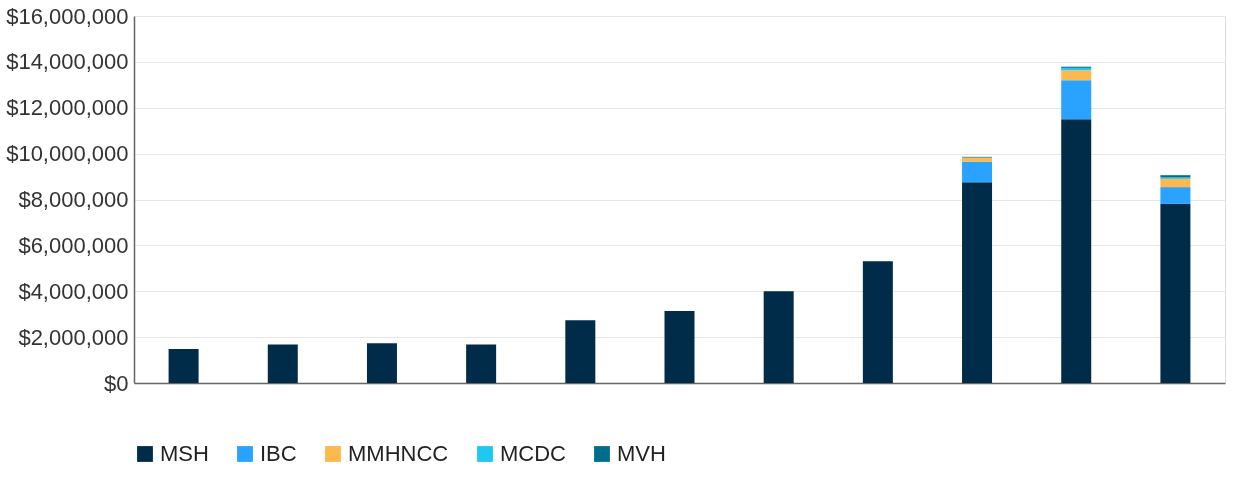 Image resolution: width=1239 pixels, height=481 pixels. I want to click on legend-label: IBC, so click(278, 453).